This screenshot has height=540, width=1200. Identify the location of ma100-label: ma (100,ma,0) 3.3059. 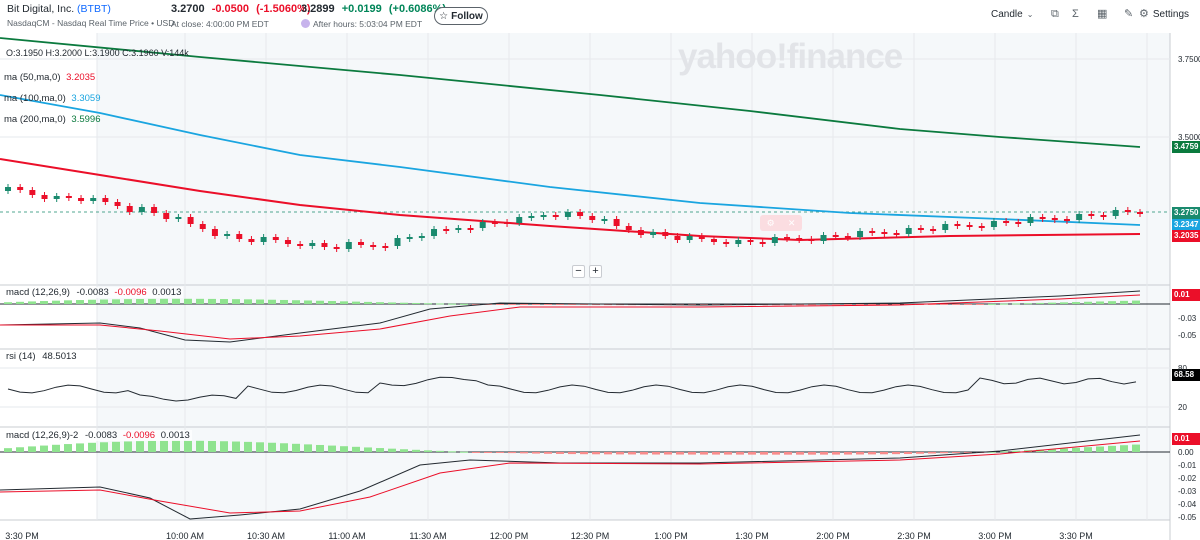
(52, 98).